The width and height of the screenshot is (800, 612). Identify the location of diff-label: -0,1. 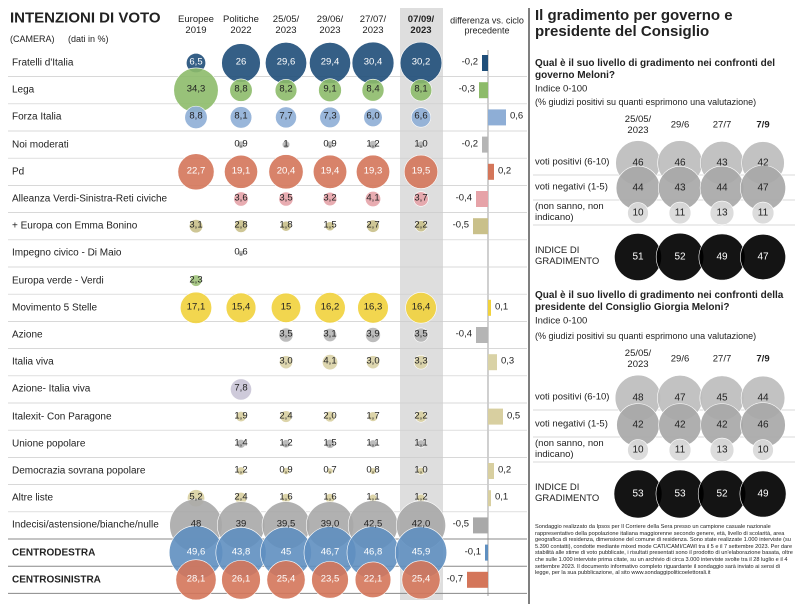
(472, 552).